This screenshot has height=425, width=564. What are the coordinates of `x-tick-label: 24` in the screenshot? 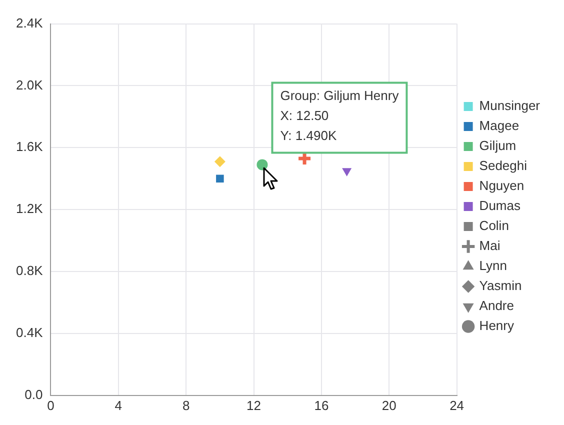 It's located at (457, 405).